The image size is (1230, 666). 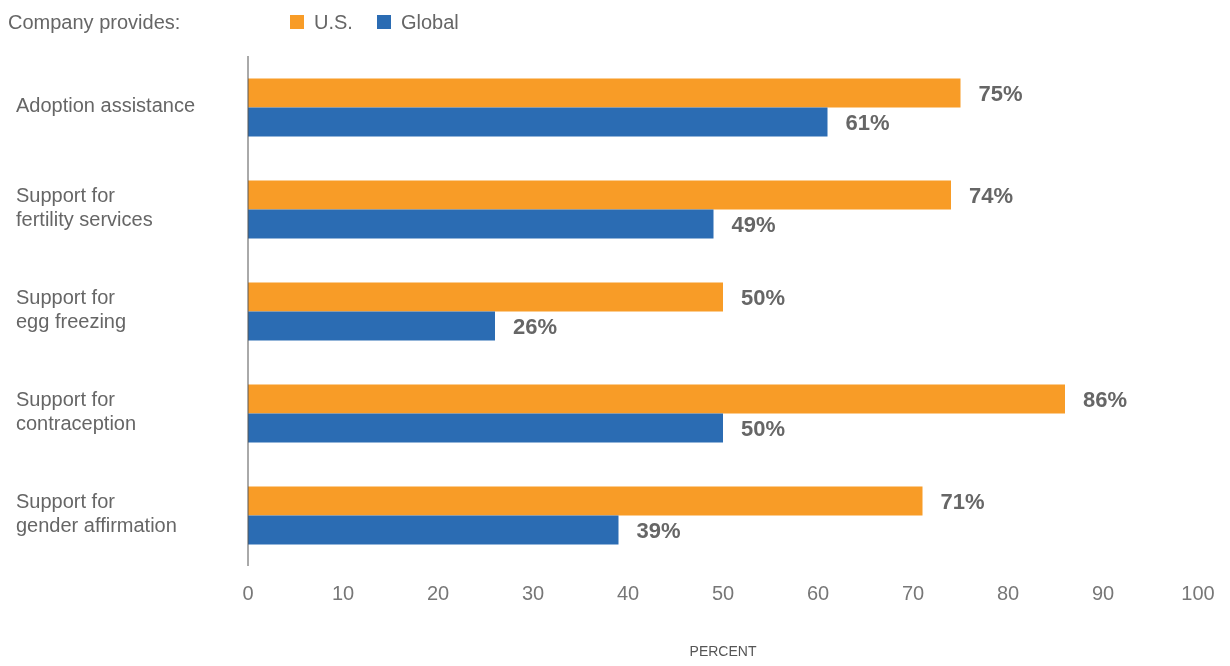 What do you see at coordinates (76, 411) in the screenshot?
I see `y-tick-label: Support for contraception` at bounding box center [76, 411].